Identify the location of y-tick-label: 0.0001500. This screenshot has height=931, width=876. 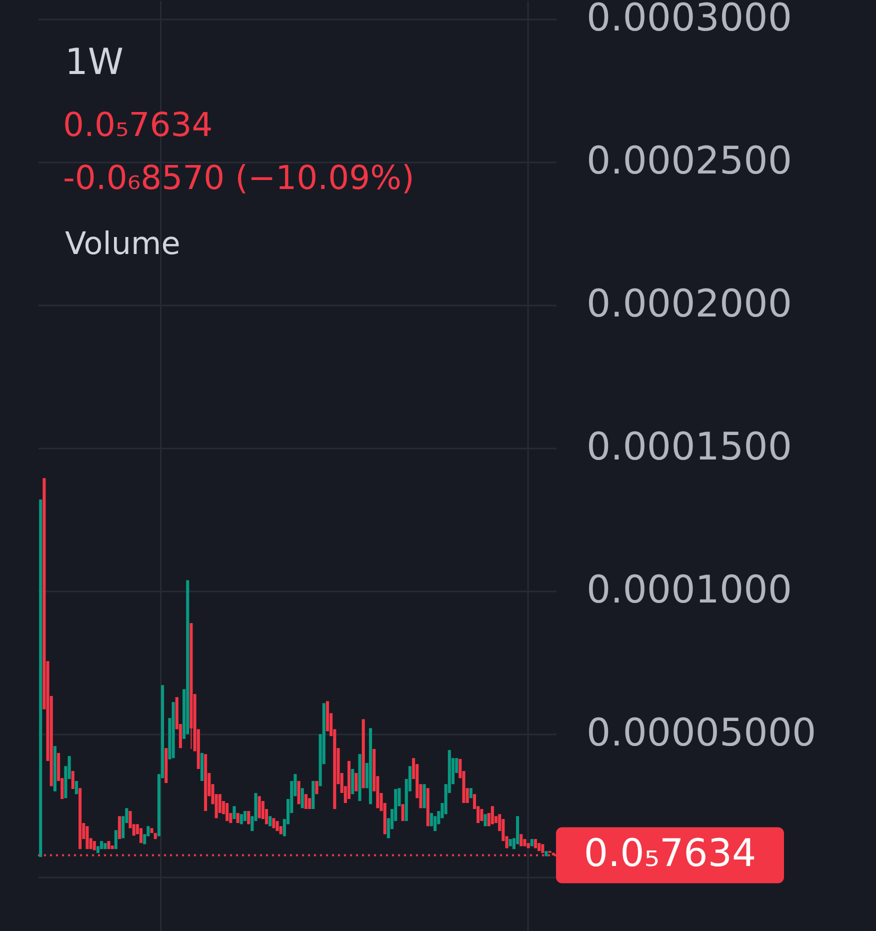
(689, 446).